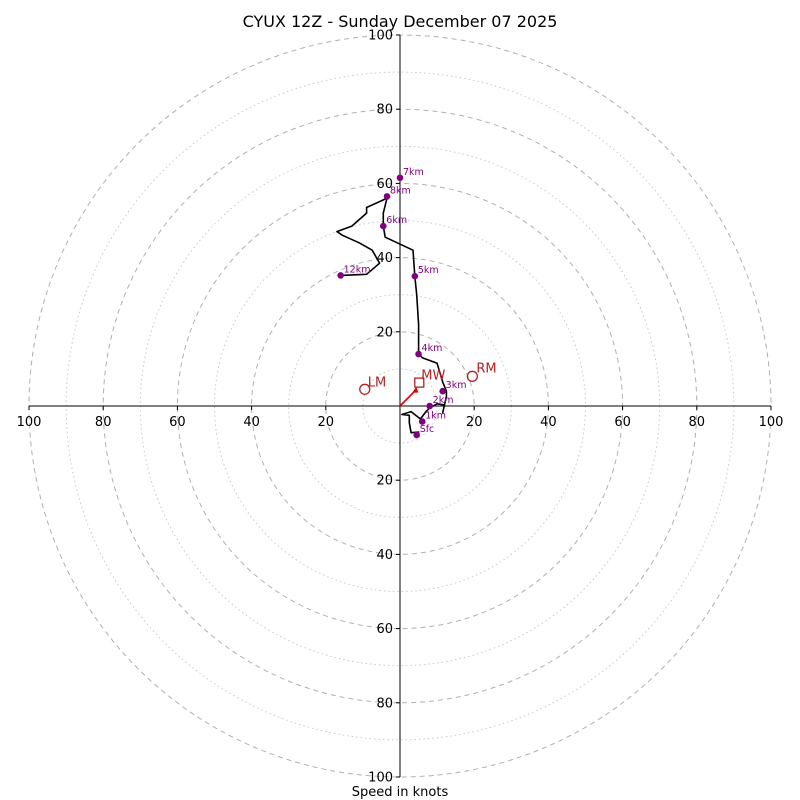  Describe the element at coordinates (472, 376) in the screenshot. I see `right-mover-marker` at that location.